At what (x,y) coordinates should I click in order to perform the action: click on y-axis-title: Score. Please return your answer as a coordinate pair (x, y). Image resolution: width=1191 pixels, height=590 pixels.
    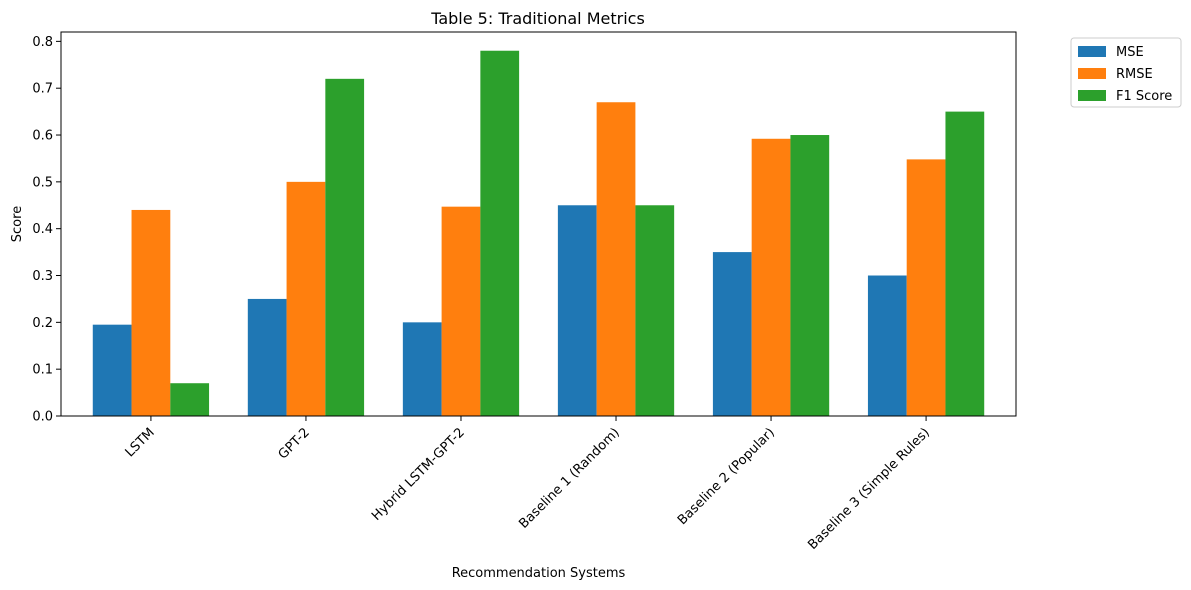
    Looking at the image, I should click on (17, 224).